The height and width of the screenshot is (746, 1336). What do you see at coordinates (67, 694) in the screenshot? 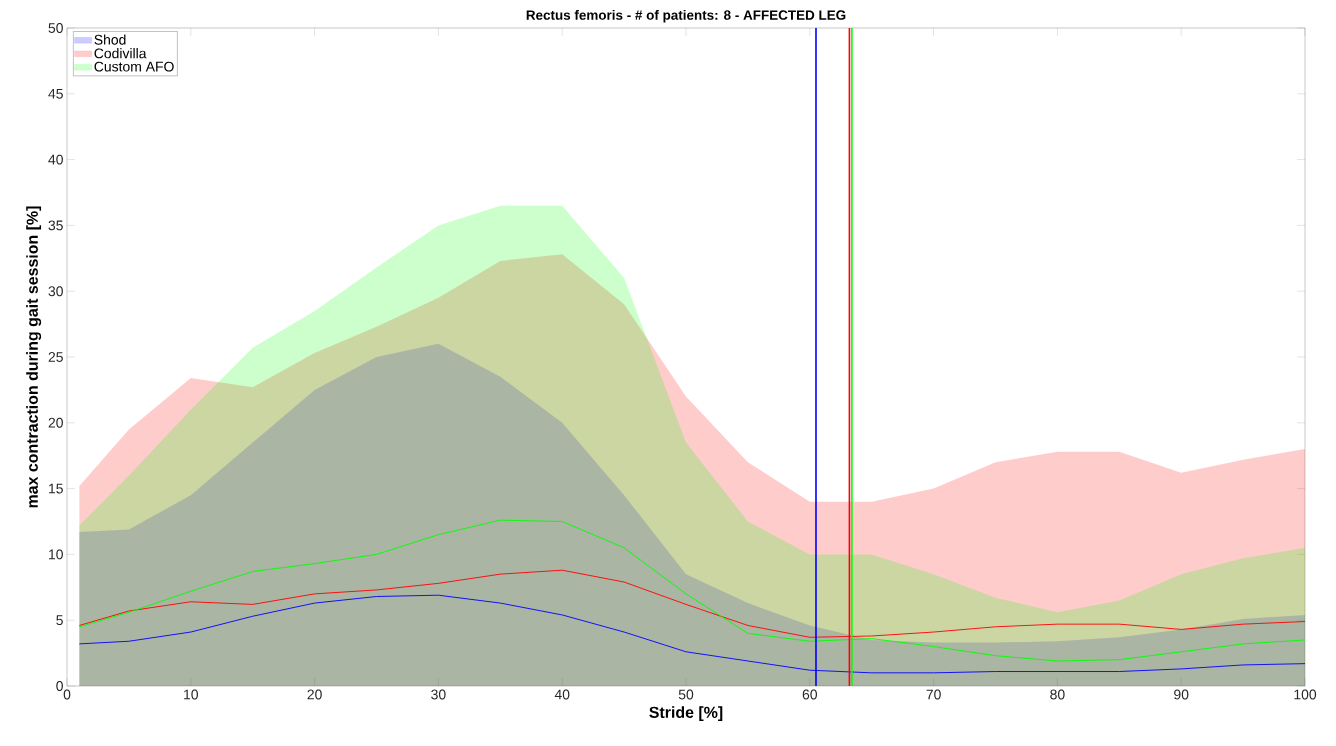
I see `x-tick-label: 0` at bounding box center [67, 694].